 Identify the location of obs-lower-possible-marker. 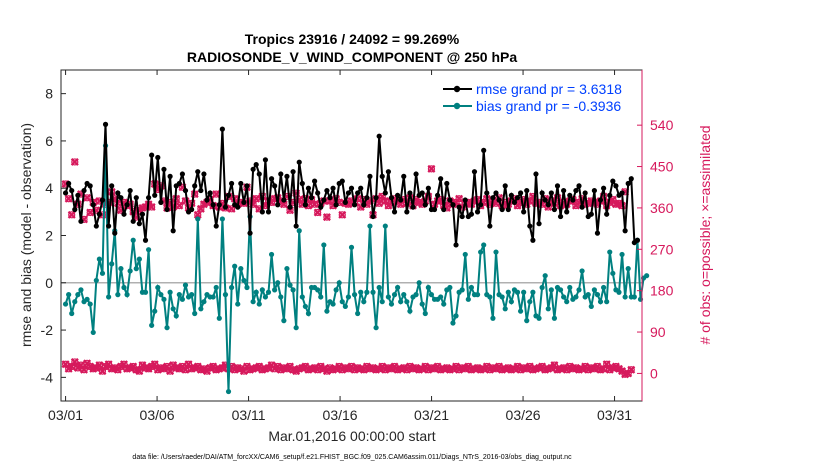
(631, 370).